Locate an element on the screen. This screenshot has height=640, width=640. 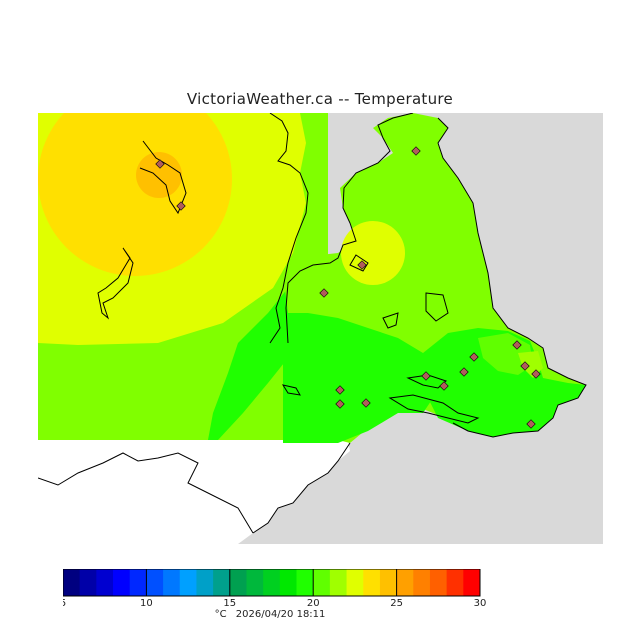
legend-tick-label: 15 is located at coordinates (229, 603).